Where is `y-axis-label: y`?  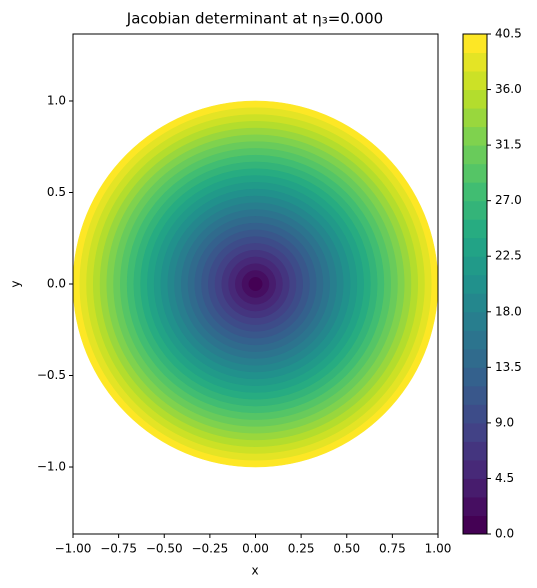 y-axis-label: y is located at coordinates (16, 283).